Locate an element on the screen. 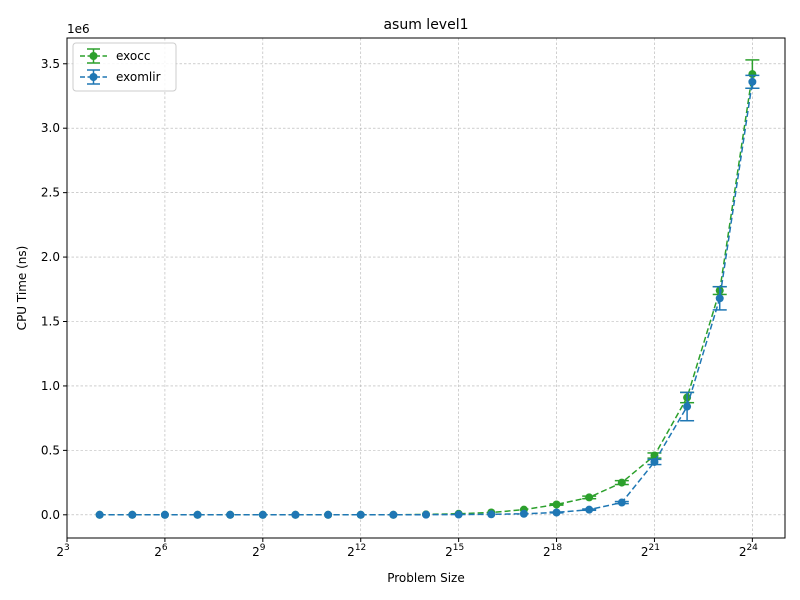  legend: exocc exomlir is located at coordinates (124, 67).